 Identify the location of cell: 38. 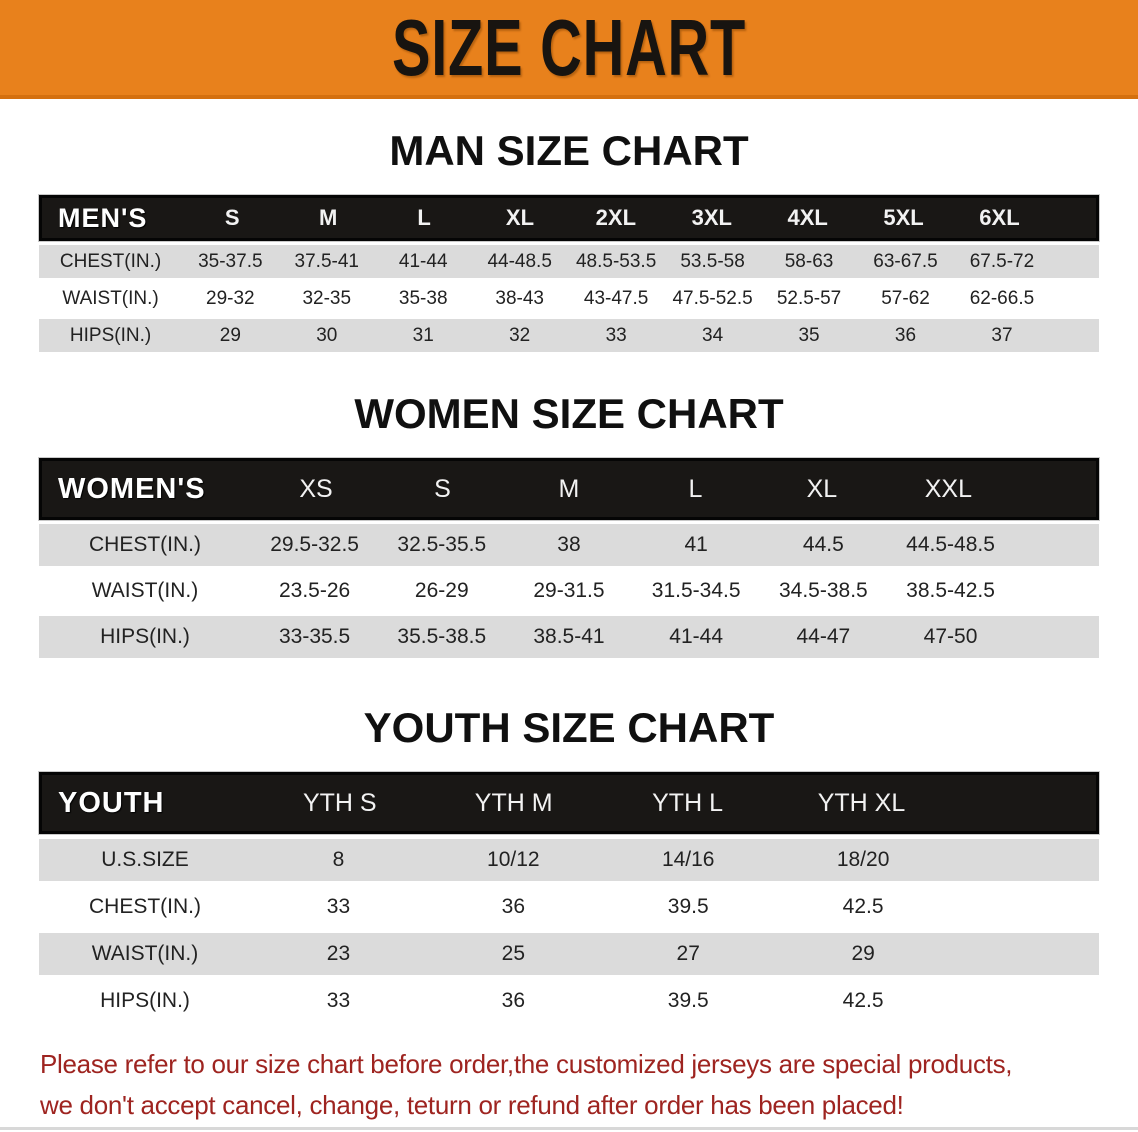
(569, 544).